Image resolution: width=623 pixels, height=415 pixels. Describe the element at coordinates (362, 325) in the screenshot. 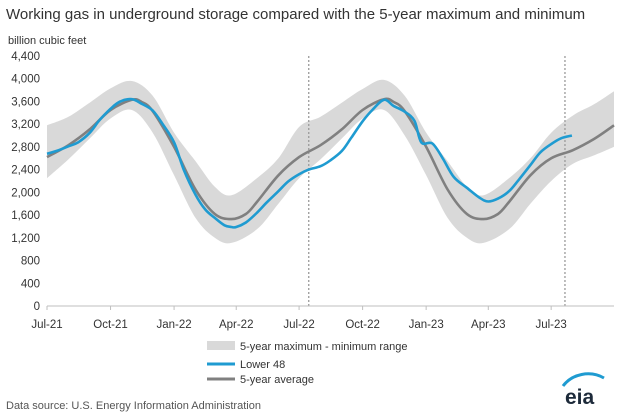

I see `x-tick-label: Oct-22` at that location.